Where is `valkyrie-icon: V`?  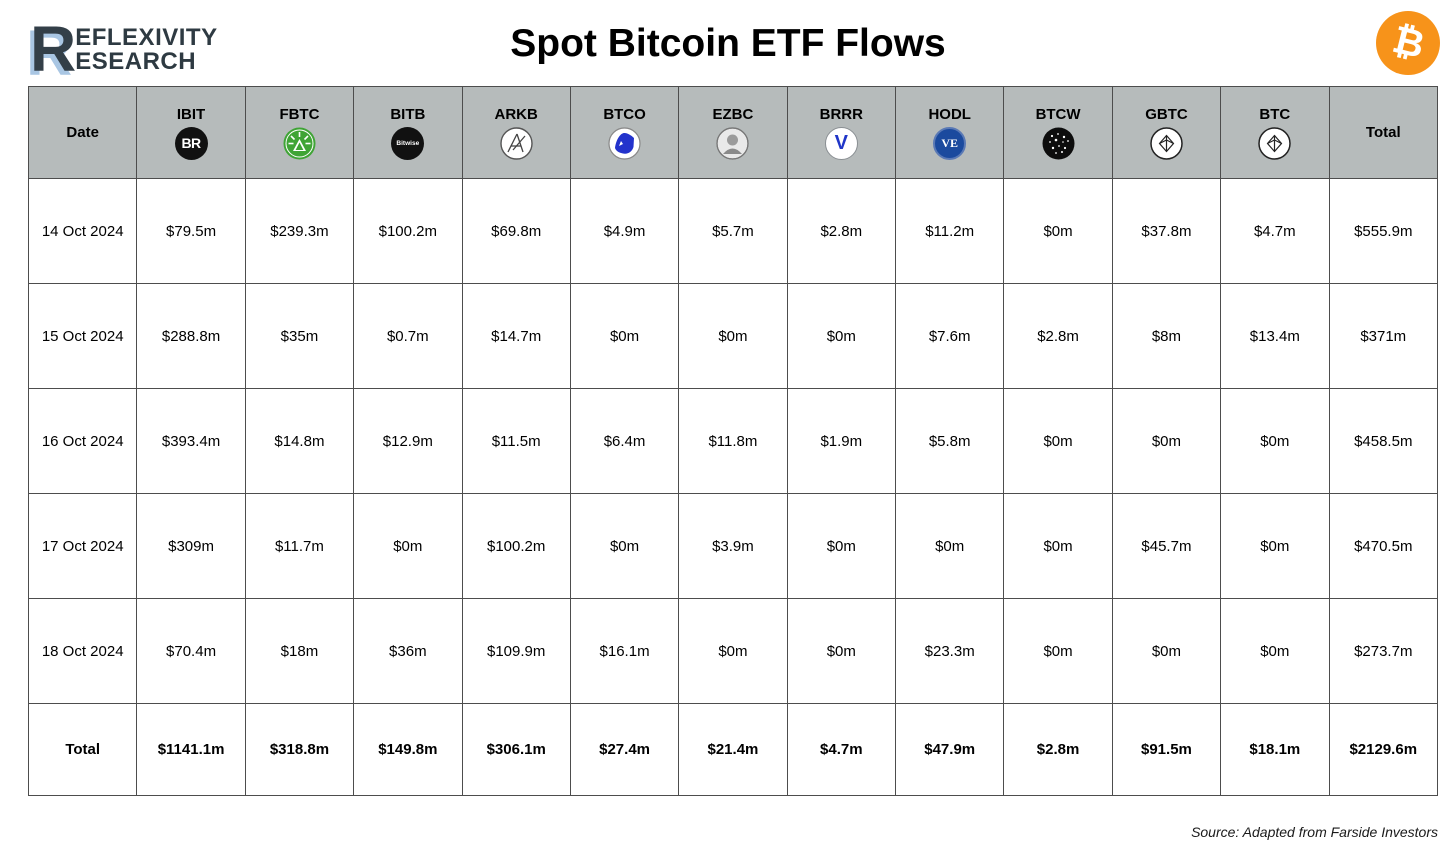
valkyrie-icon: V is located at coordinates (841, 143).